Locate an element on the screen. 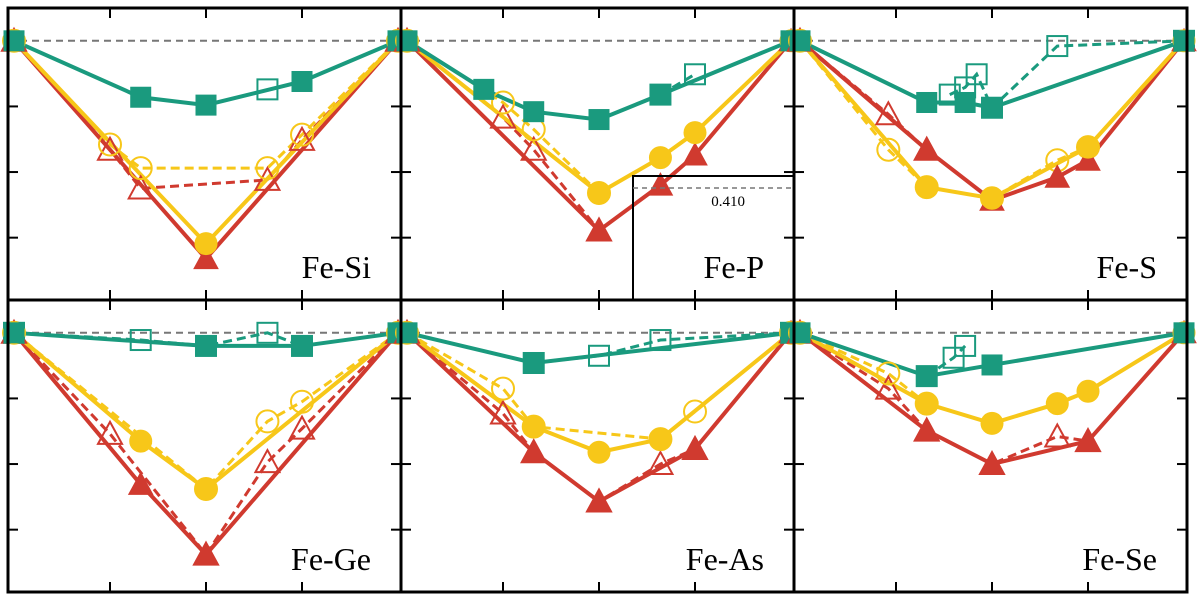 This screenshot has height=600, width=1200. panel-title: Fe-As is located at coordinates (725, 559).